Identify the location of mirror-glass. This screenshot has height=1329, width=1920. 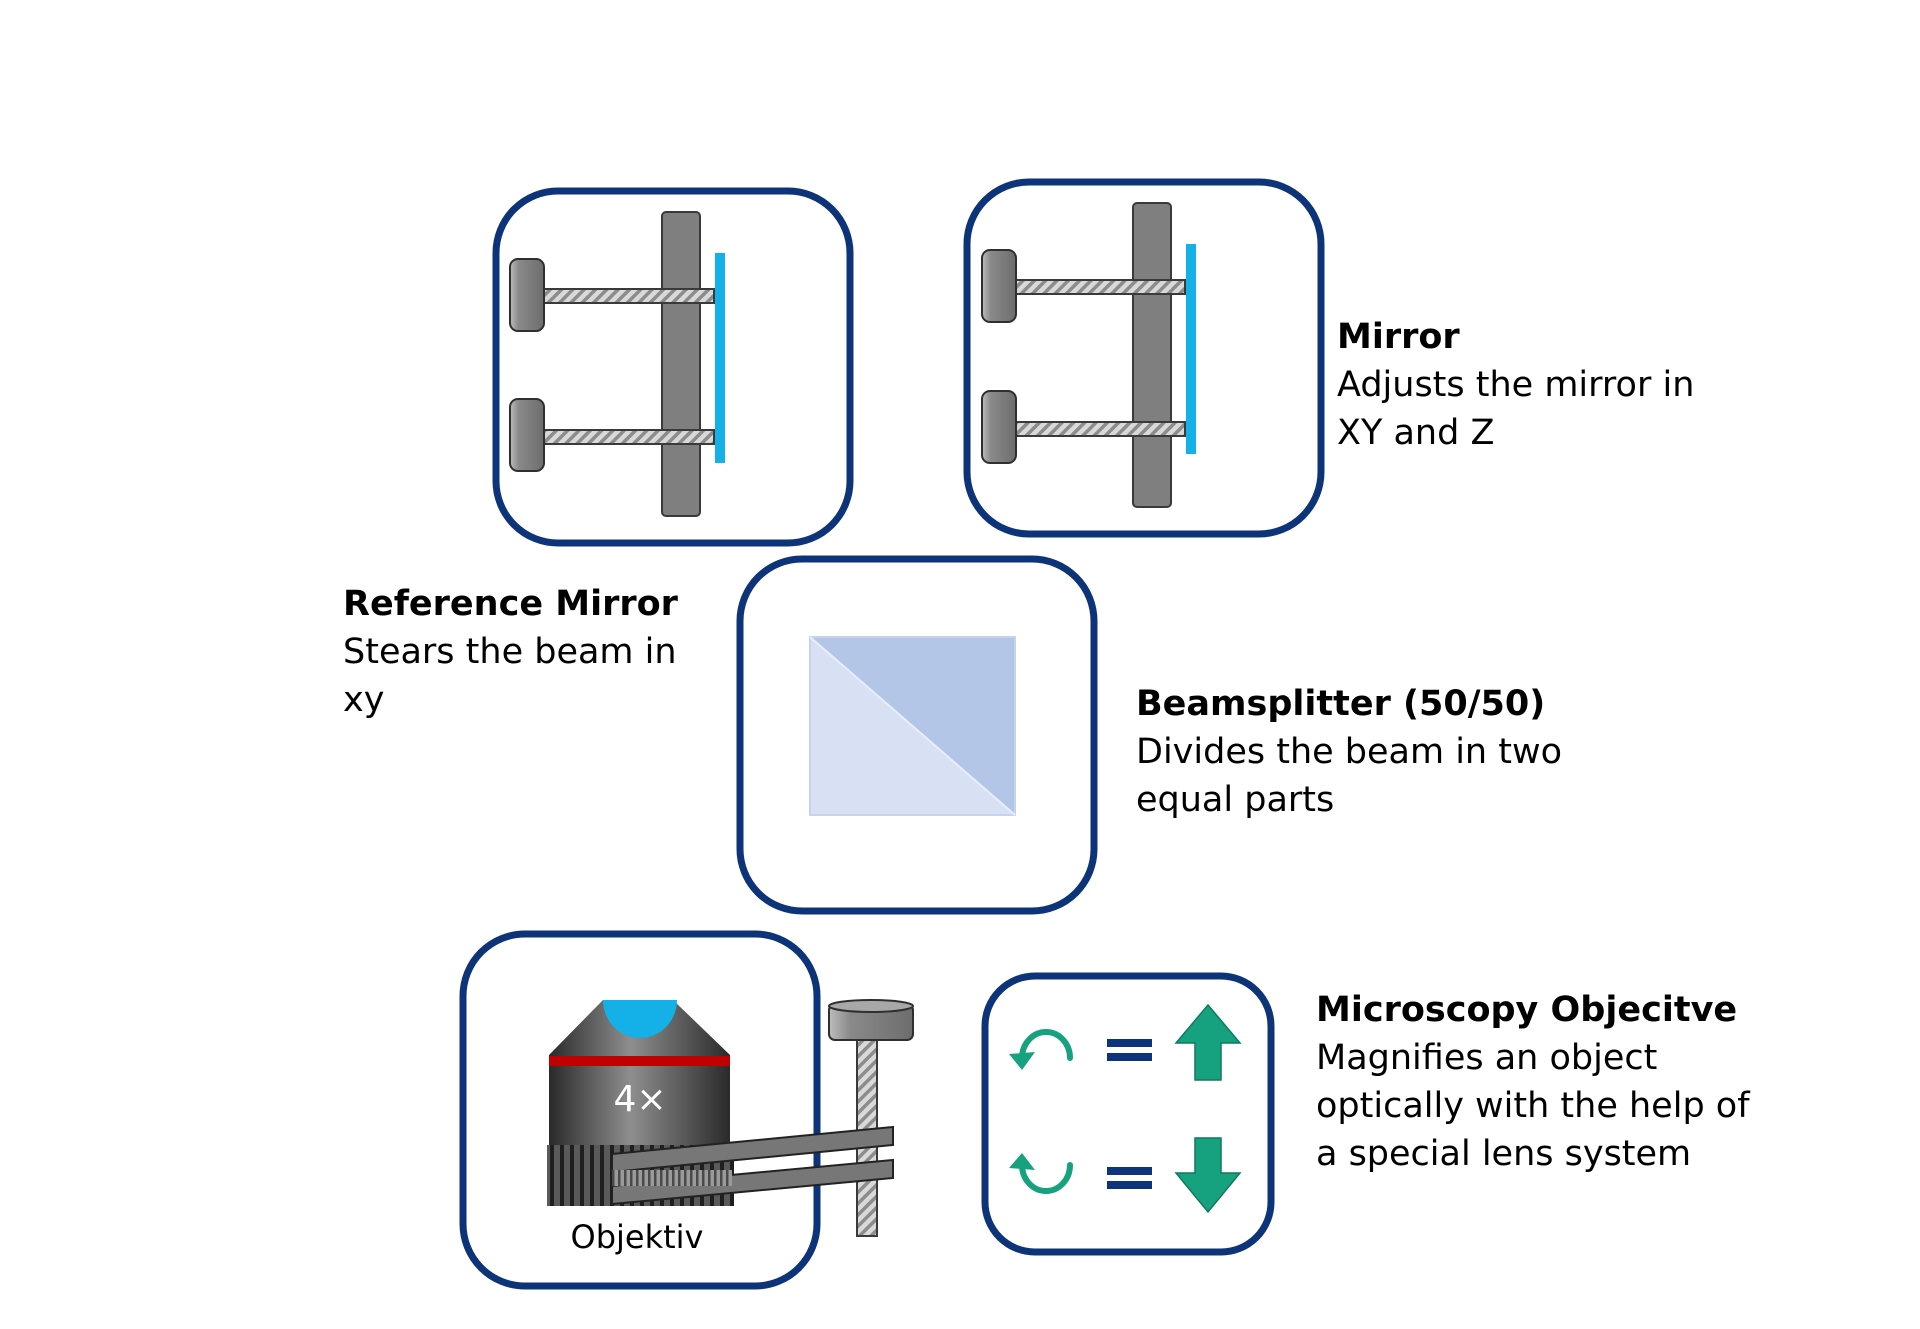
(1191, 349).